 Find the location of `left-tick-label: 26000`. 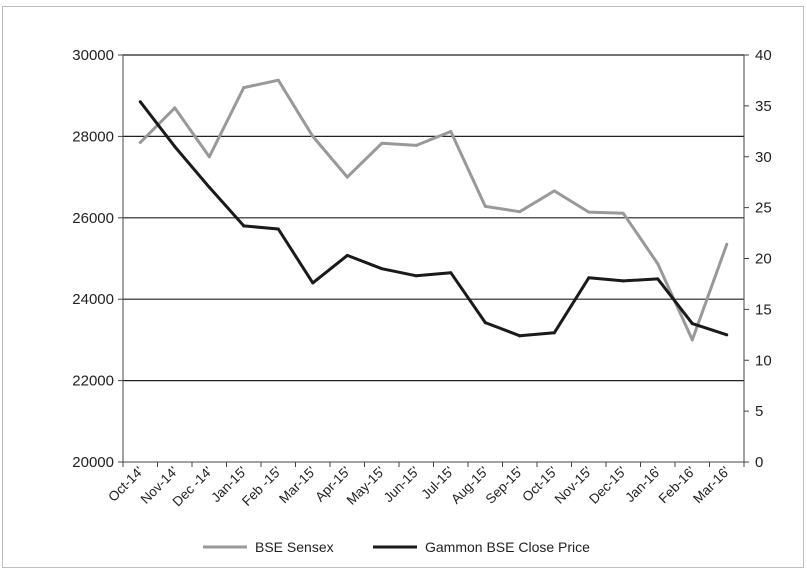

left-tick-label: 26000 is located at coordinates (93, 218).